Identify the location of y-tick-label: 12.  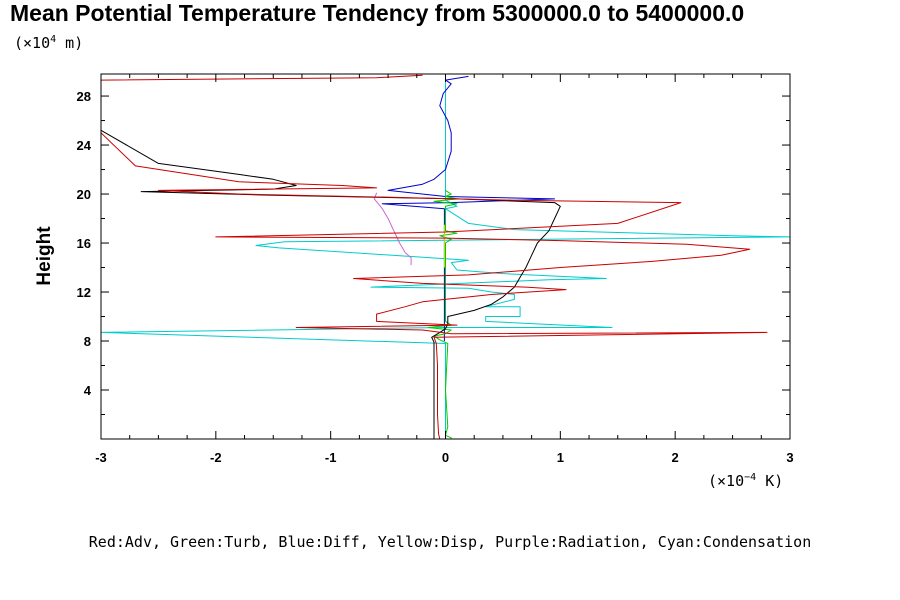
(84, 292).